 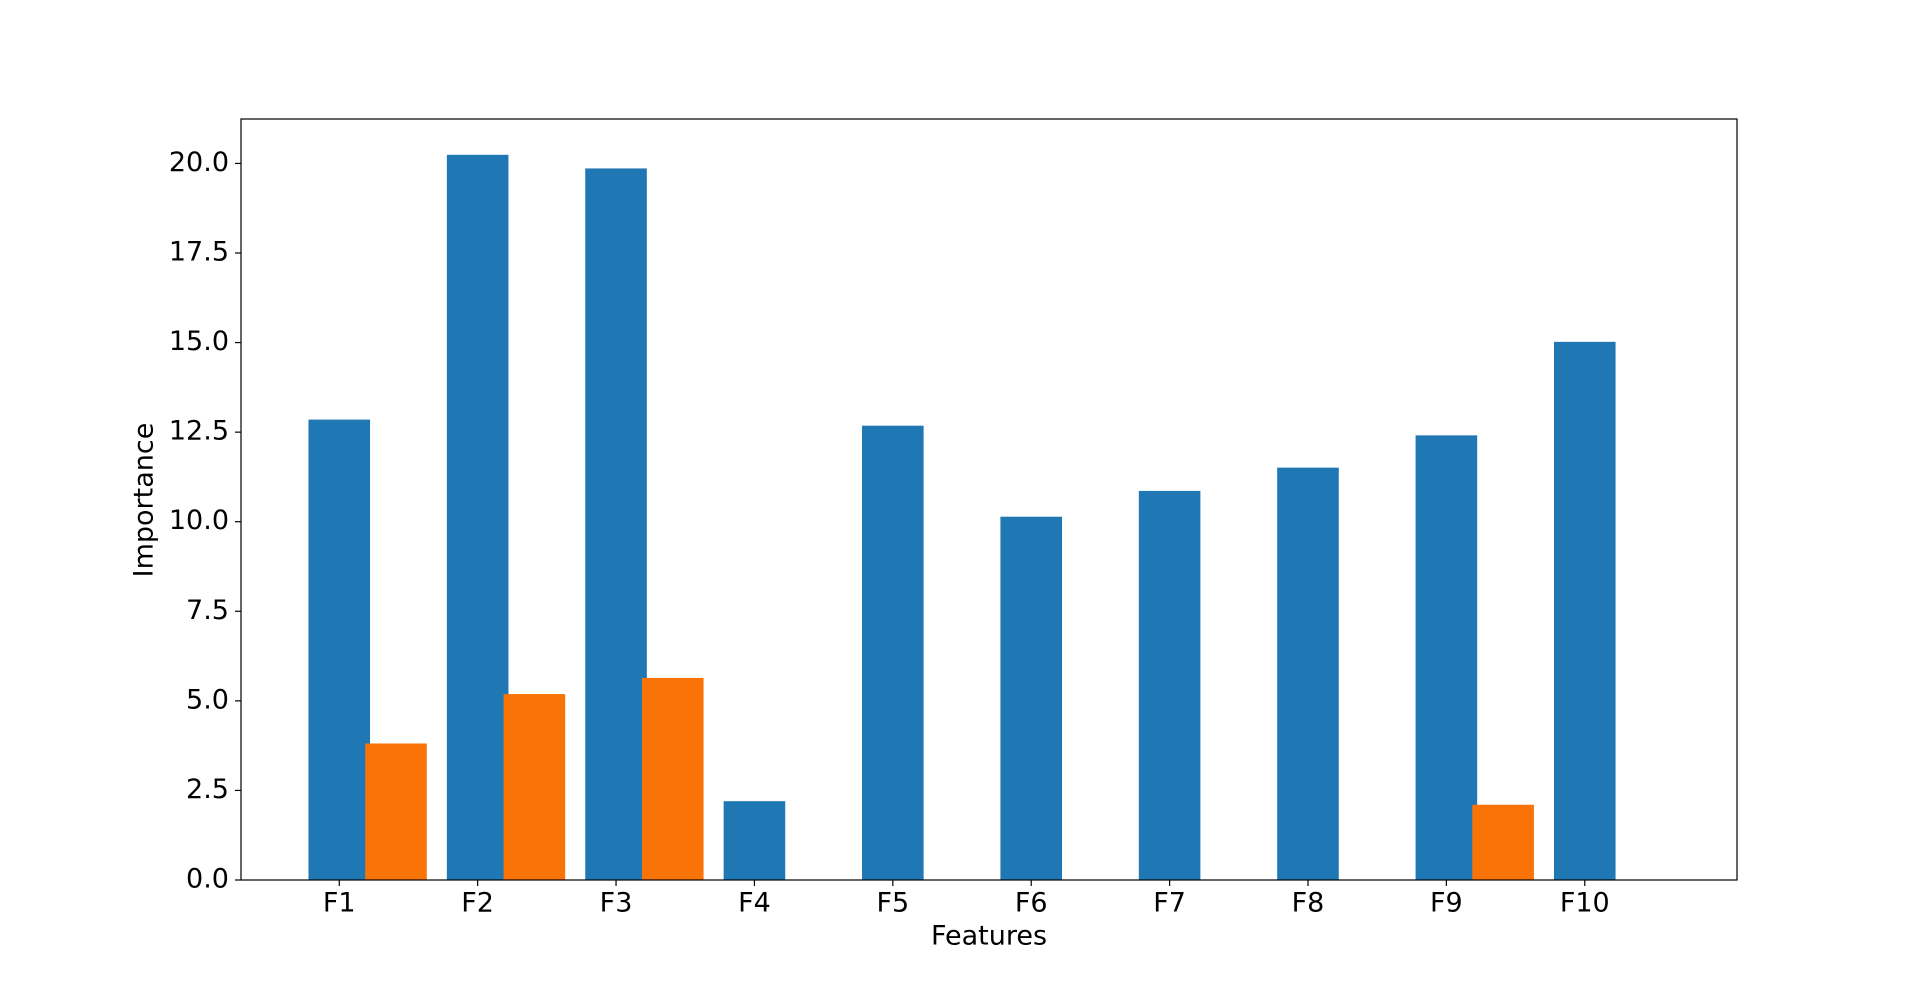 I want to click on y-tick-label: 0.0, so click(x=207, y=879).